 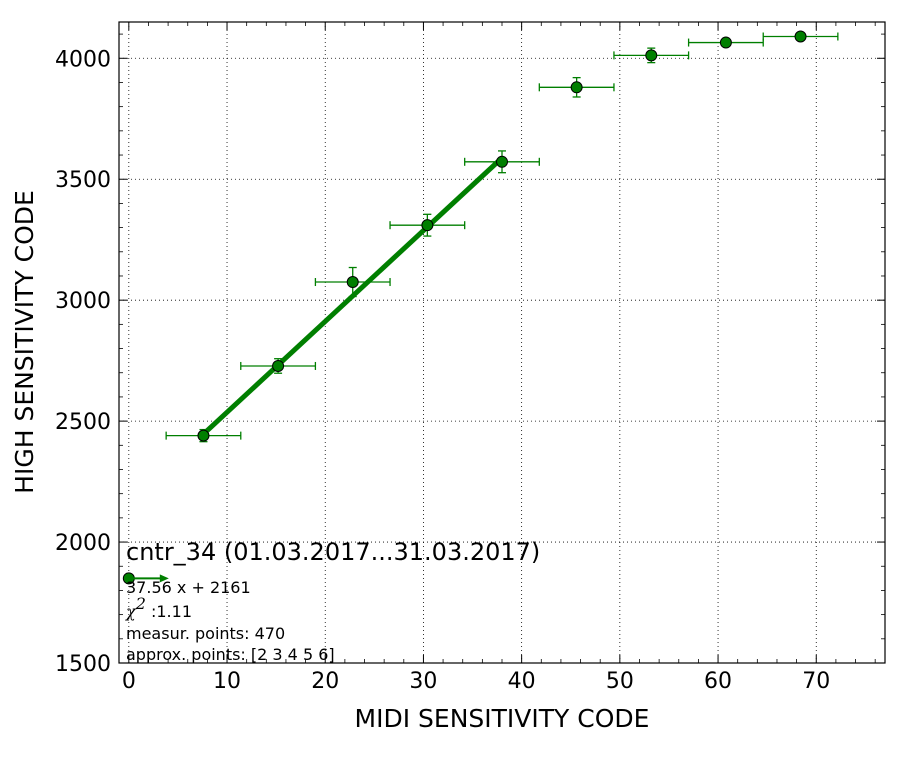 I want to click on y-tick-label: 4000, so click(x=83, y=59).